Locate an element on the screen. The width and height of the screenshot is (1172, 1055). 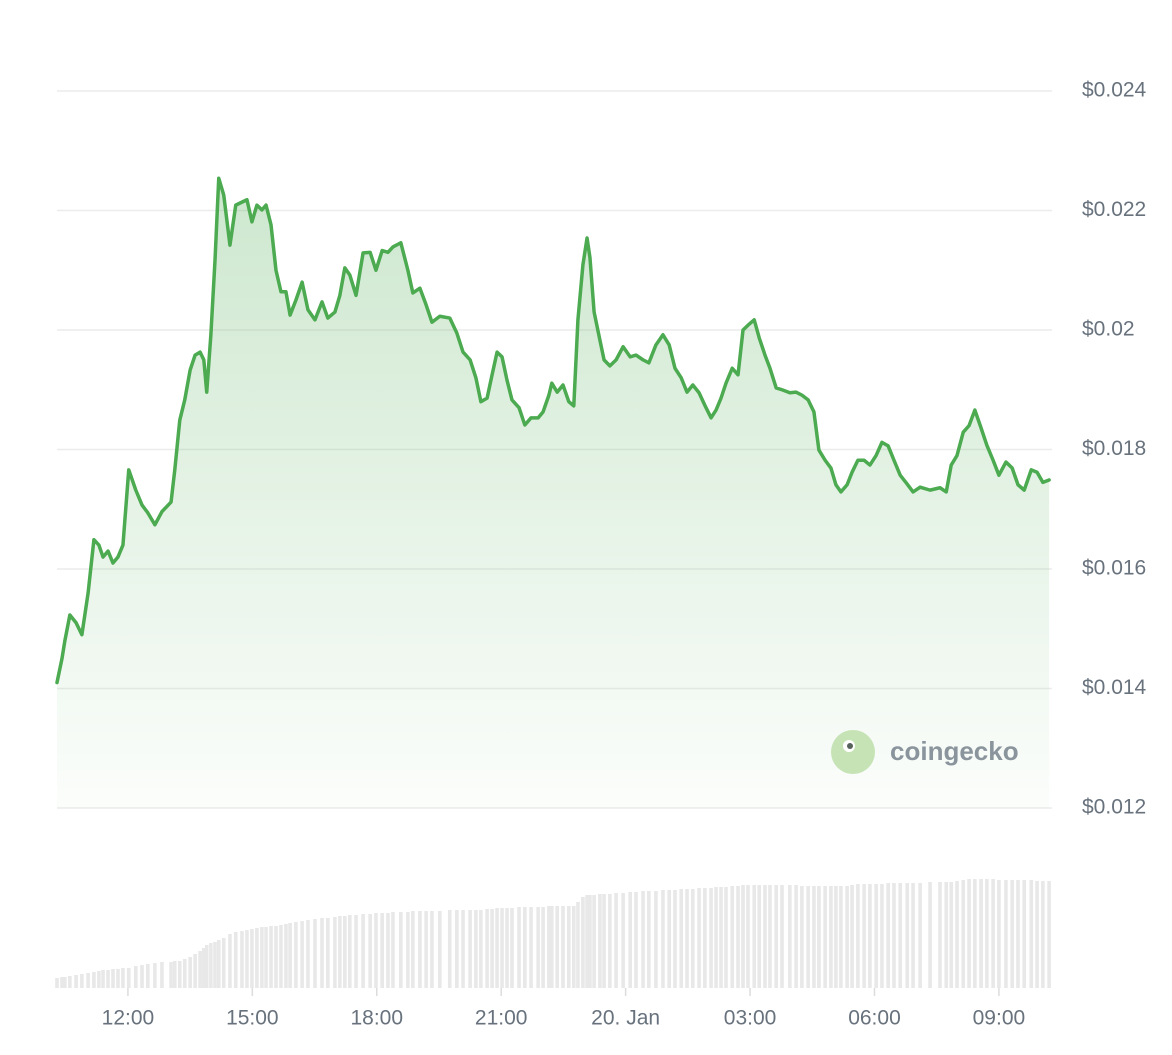
watermark-text: coingecko is located at coordinates (954, 751).